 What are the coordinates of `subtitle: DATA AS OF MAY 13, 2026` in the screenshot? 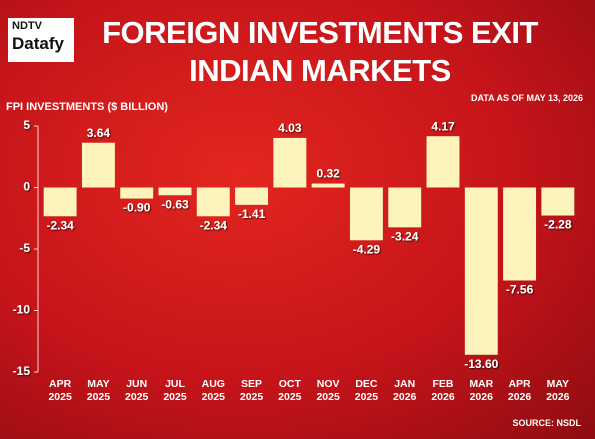 It's located at (526, 98).